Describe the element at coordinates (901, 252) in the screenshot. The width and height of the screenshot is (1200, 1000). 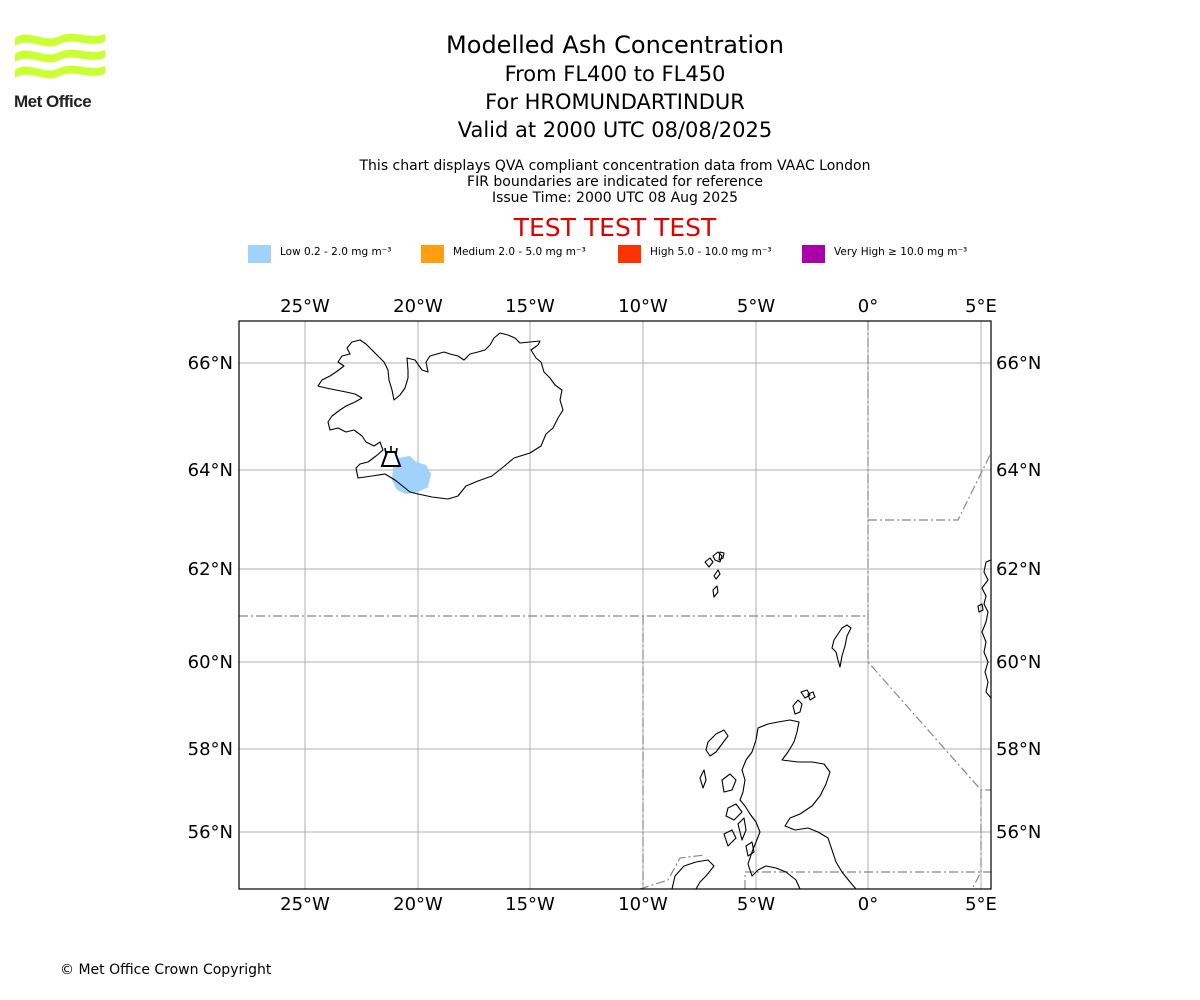
I see `legend-label-very-high: Very High ≥ 10.0 mg m⁻³` at that location.